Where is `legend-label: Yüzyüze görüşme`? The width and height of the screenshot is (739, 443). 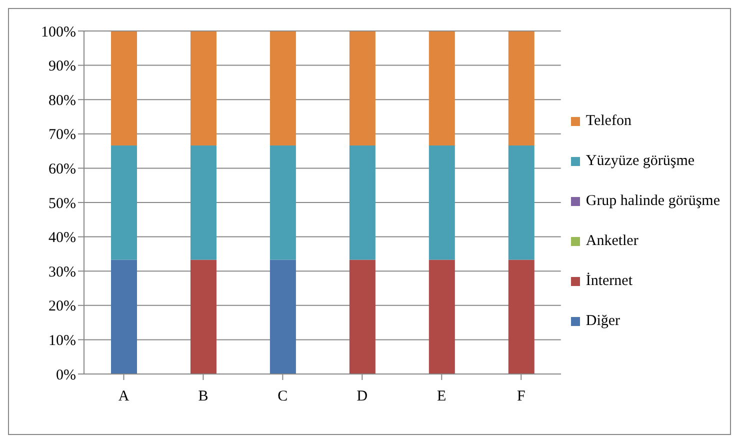
legend-label: Yüzyüze görüşme is located at coordinates (640, 161).